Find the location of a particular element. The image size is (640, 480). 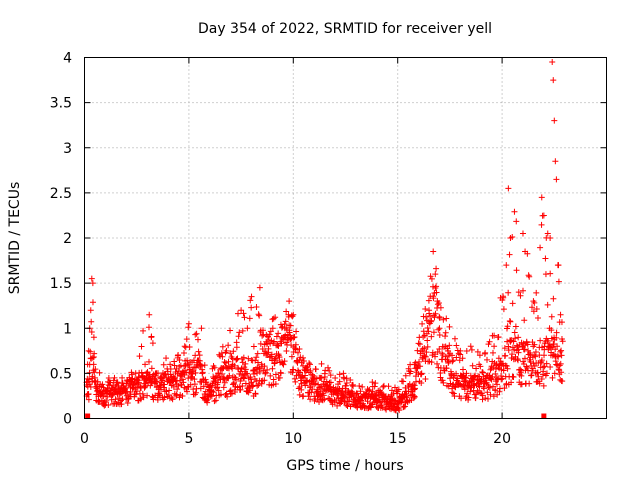

x-axis-label: GPS time / hours is located at coordinates (344, 466).